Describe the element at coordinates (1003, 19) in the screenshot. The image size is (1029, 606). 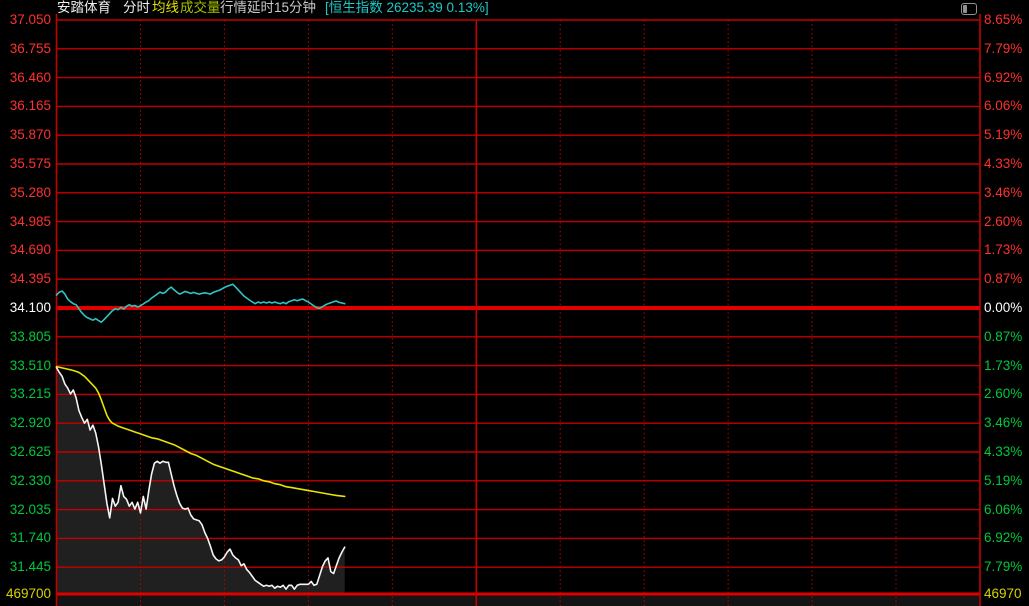
I see `percent-axis-label: 8.65%` at that location.